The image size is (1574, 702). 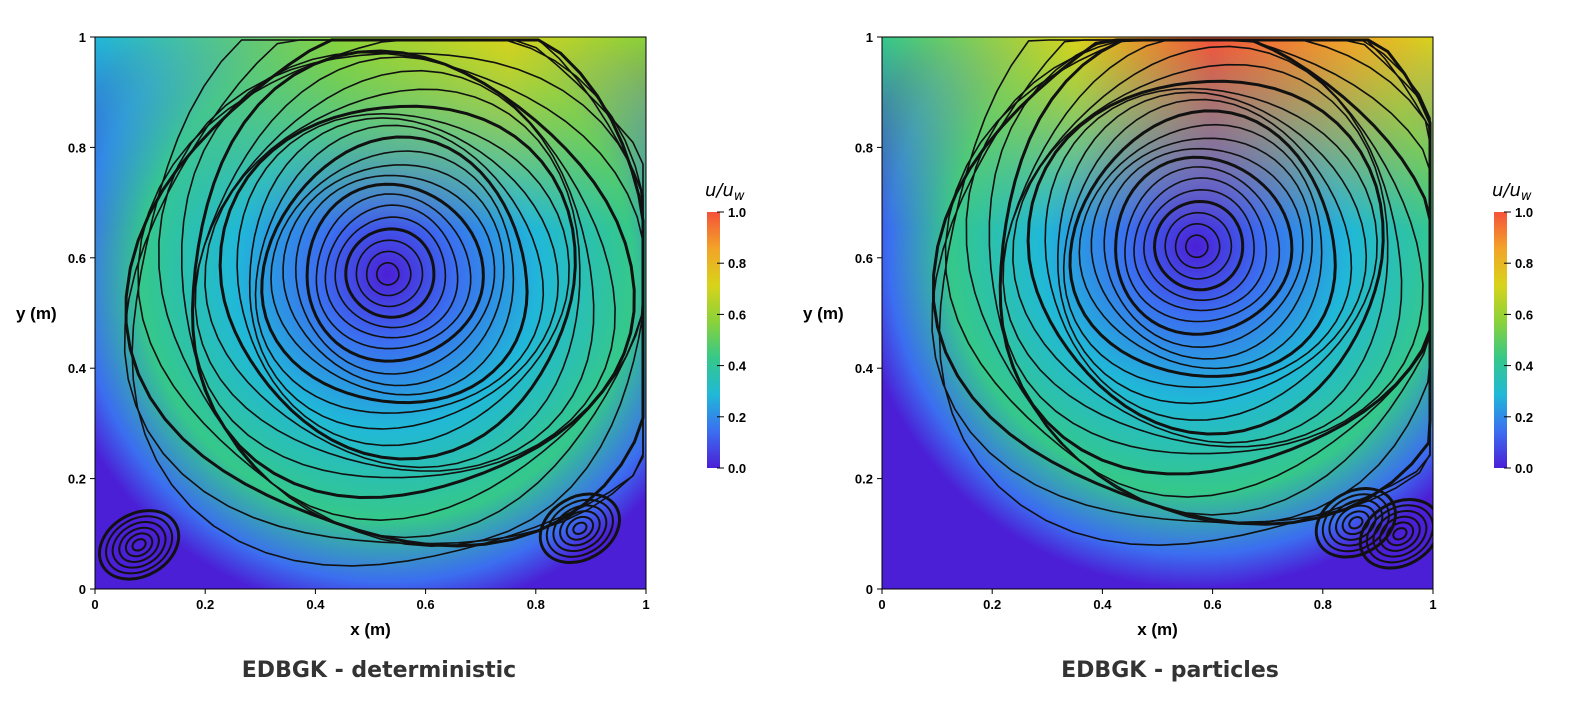 What do you see at coordinates (1170, 670) in the screenshot?
I see `caption-particles: EDBGK - particles` at bounding box center [1170, 670].